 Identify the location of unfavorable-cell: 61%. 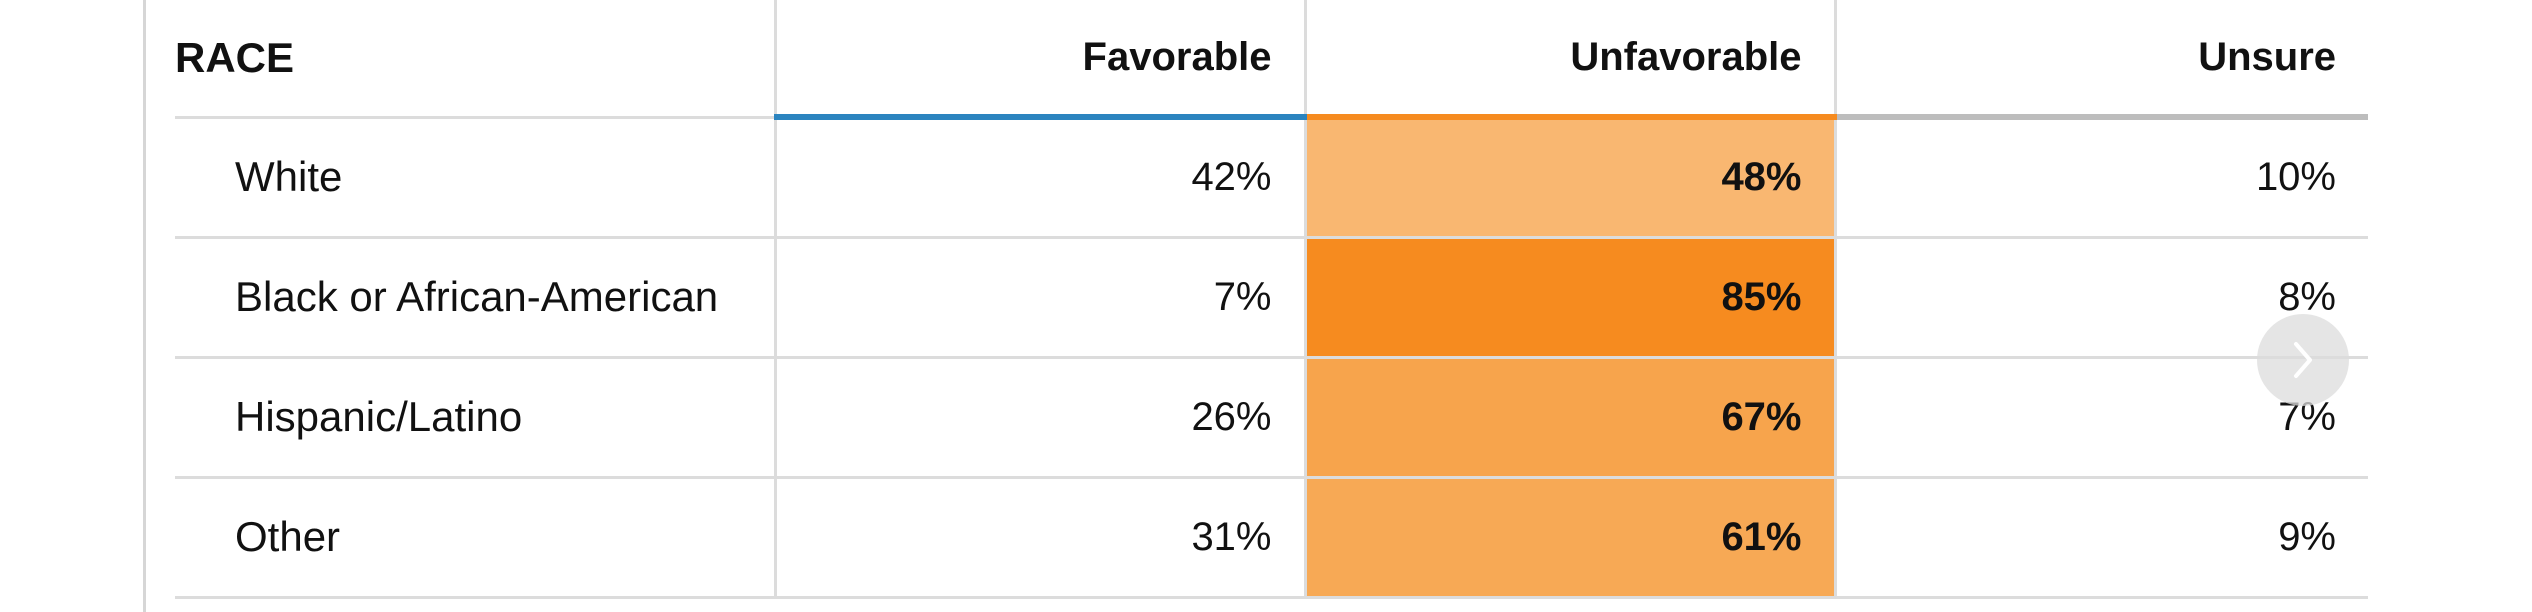
(1570, 537).